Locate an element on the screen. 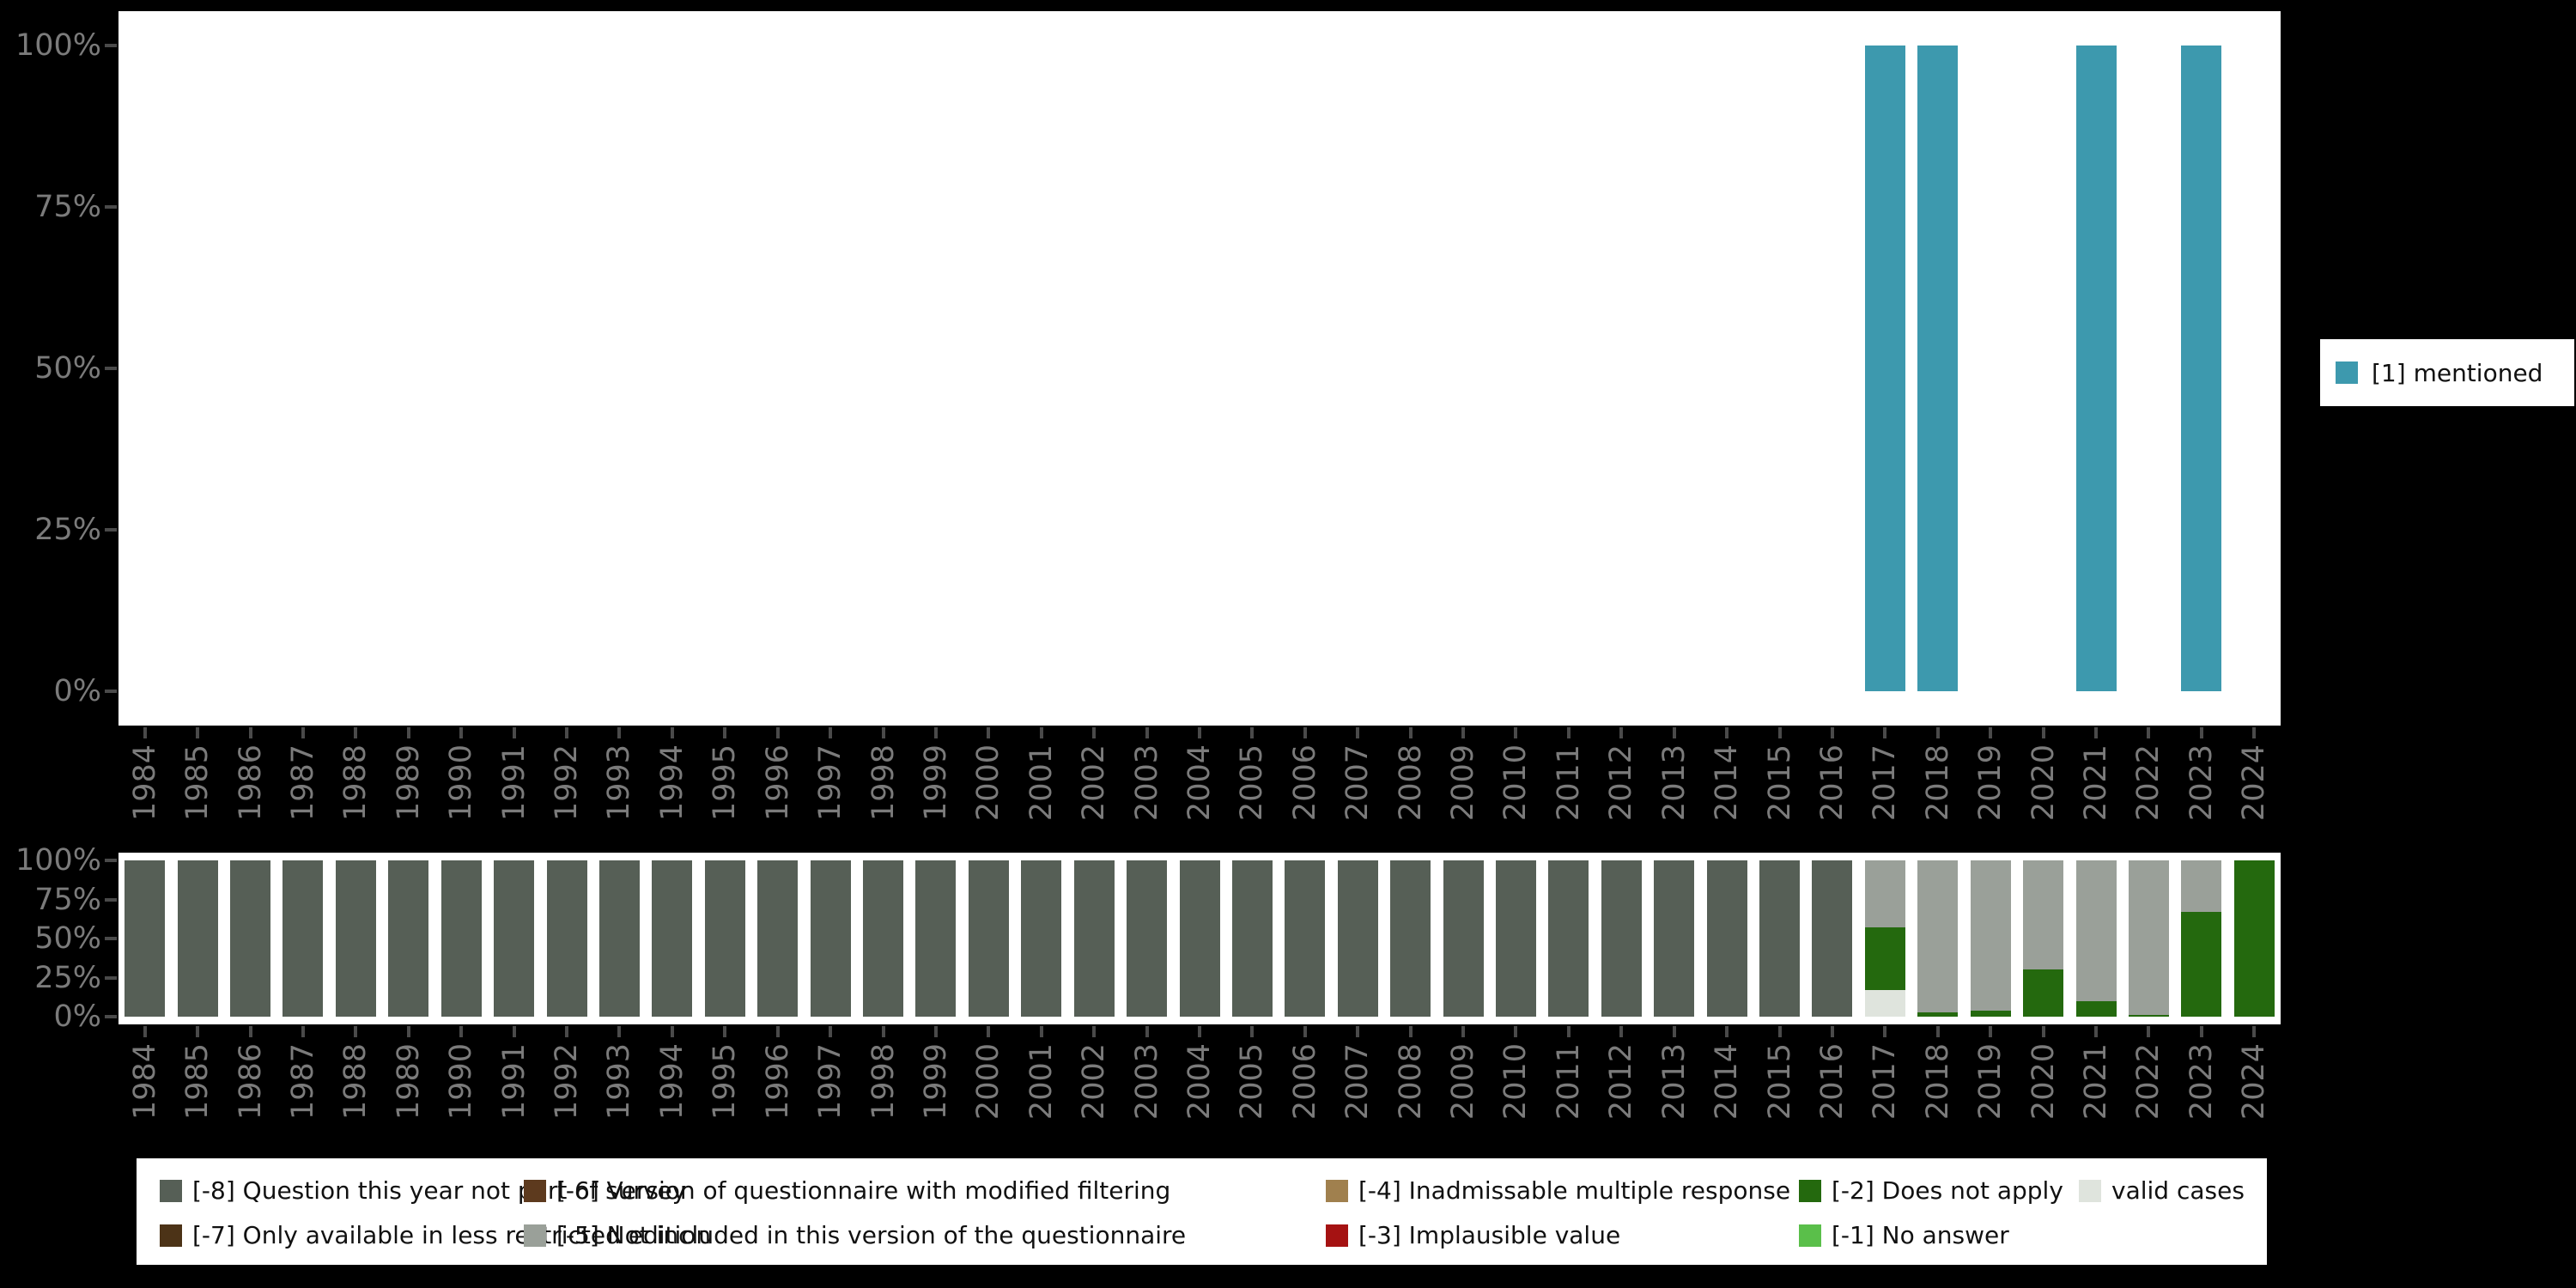 The width and height of the screenshot is (2576, 1288). missing-bar-2011--8 is located at coordinates (1568, 939).